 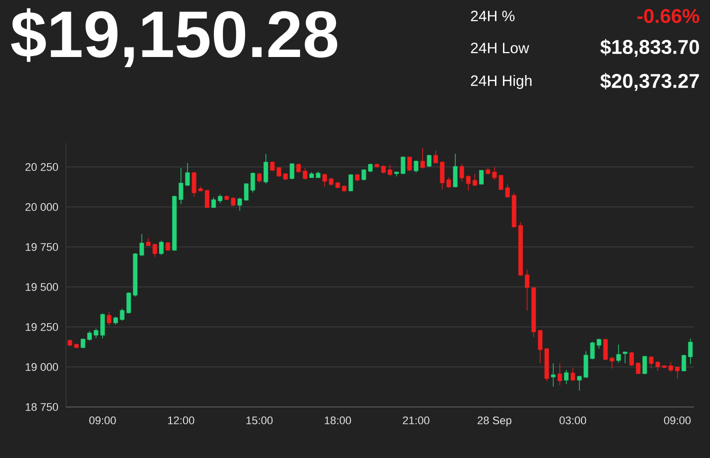 What do you see at coordinates (42, 247) in the screenshot?
I see `y-tick-label: 19 750` at bounding box center [42, 247].